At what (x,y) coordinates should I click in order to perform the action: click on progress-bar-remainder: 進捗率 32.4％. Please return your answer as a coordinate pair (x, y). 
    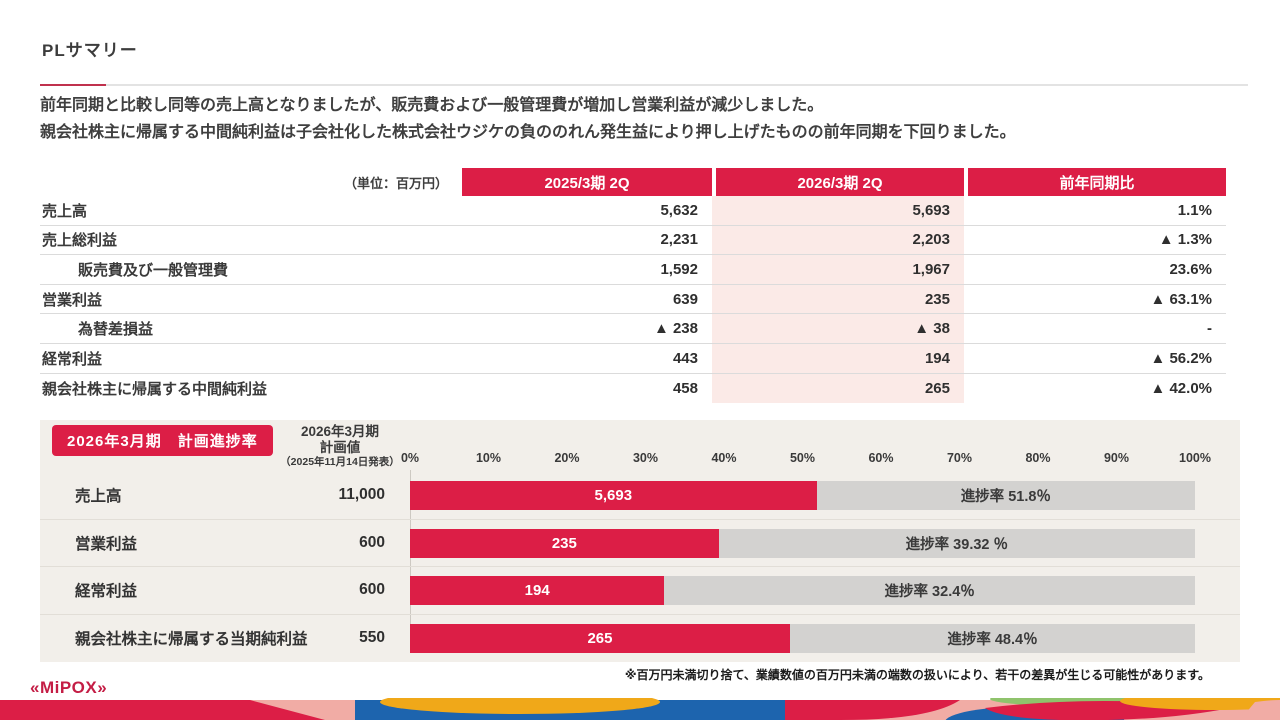
    Looking at the image, I should click on (929, 592).